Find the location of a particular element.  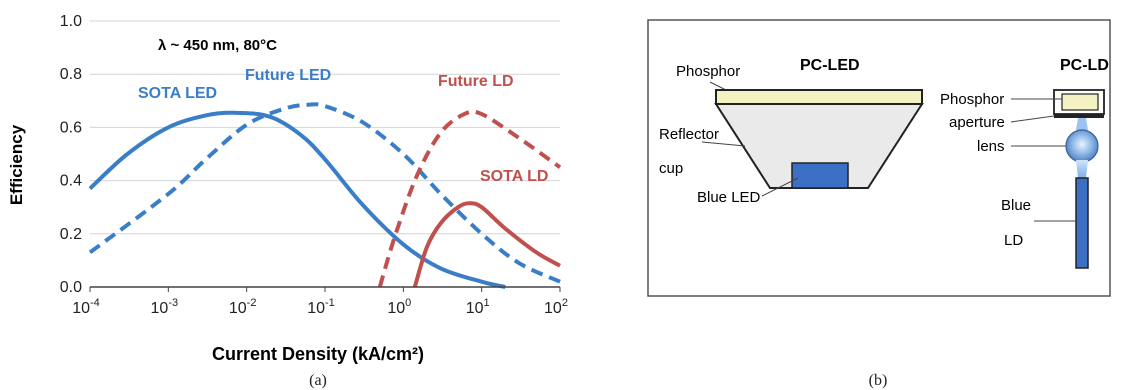

reflector-label-1: Reflector is located at coordinates (689, 134).